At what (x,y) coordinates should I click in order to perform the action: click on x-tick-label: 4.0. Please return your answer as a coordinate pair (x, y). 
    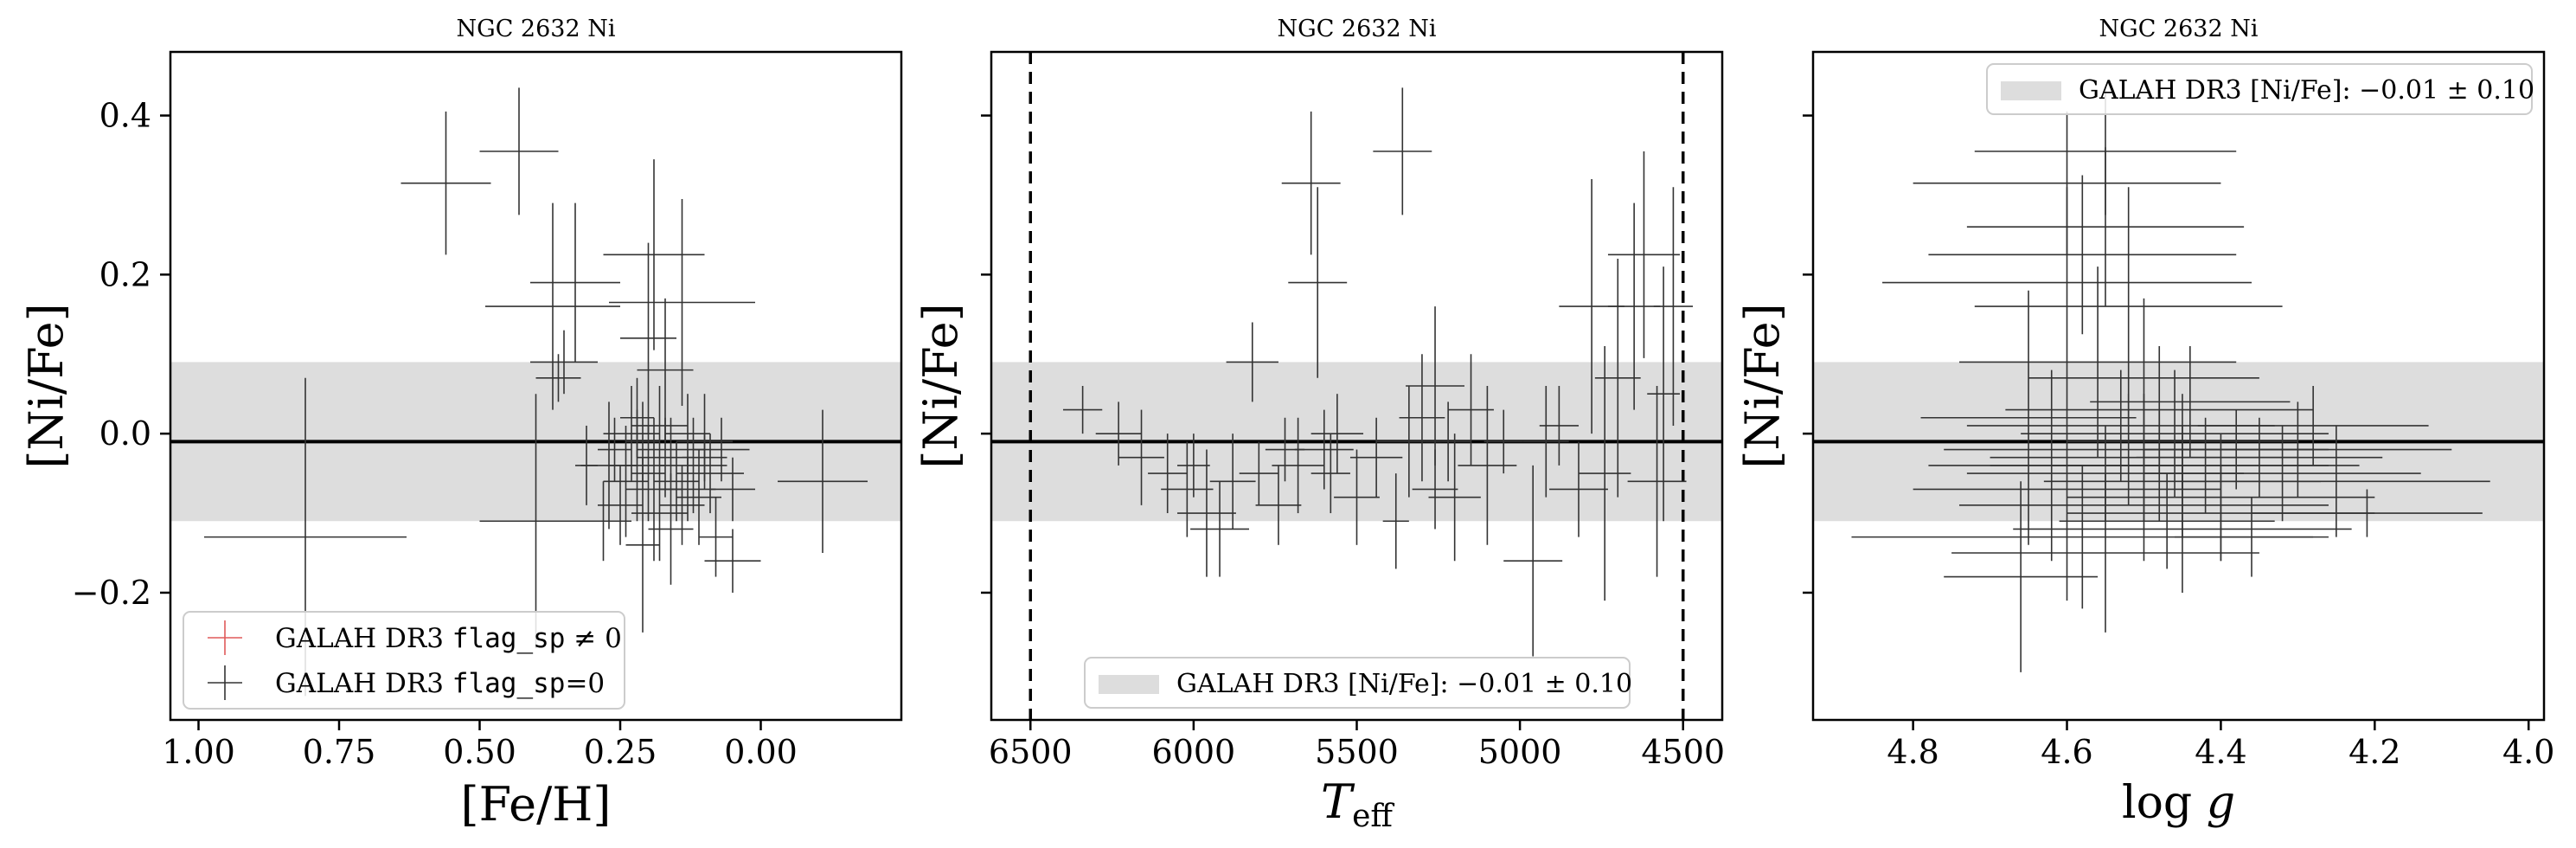
    Looking at the image, I should click on (2528, 752).